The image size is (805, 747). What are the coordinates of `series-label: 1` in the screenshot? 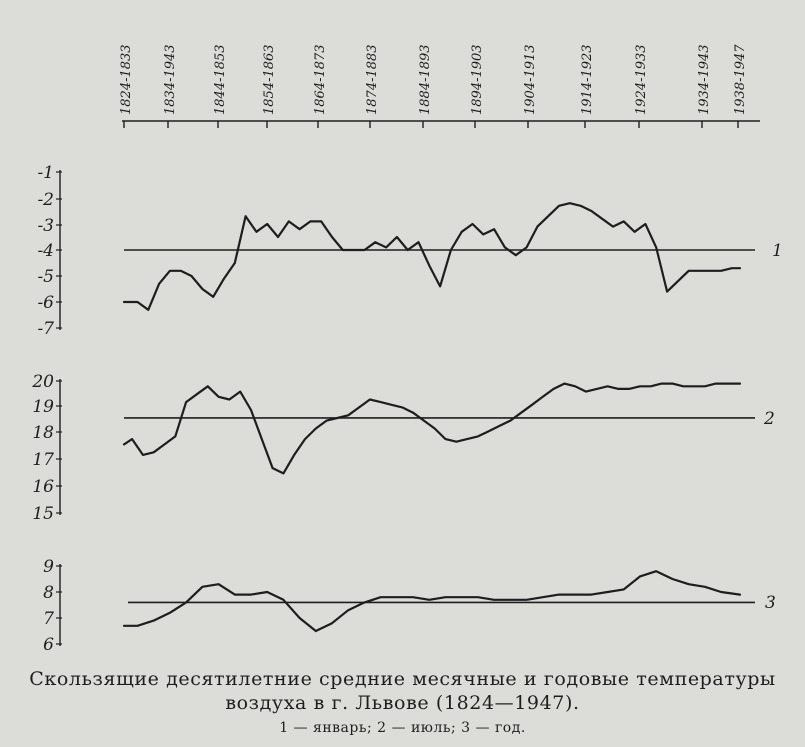 It's located at (777, 251).